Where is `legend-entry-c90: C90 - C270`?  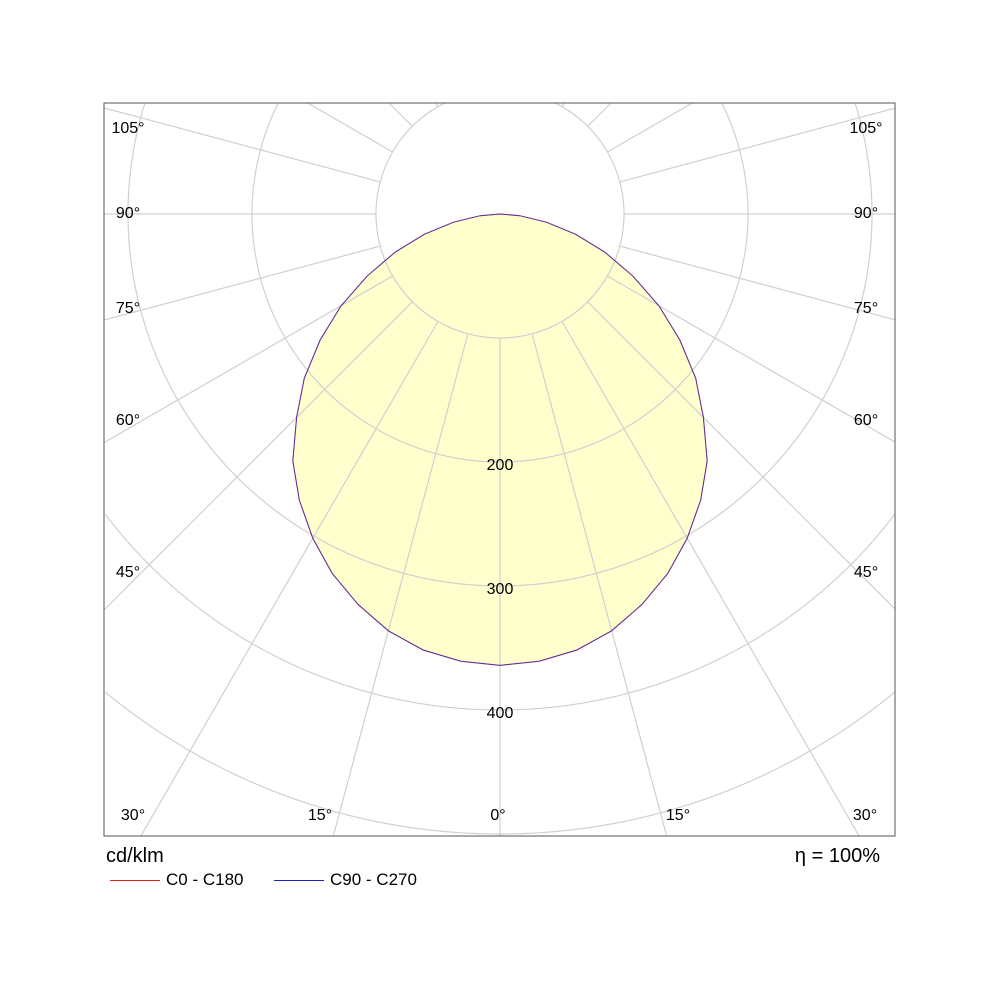
legend-entry-c90: C90 - C270 is located at coordinates (345, 880).